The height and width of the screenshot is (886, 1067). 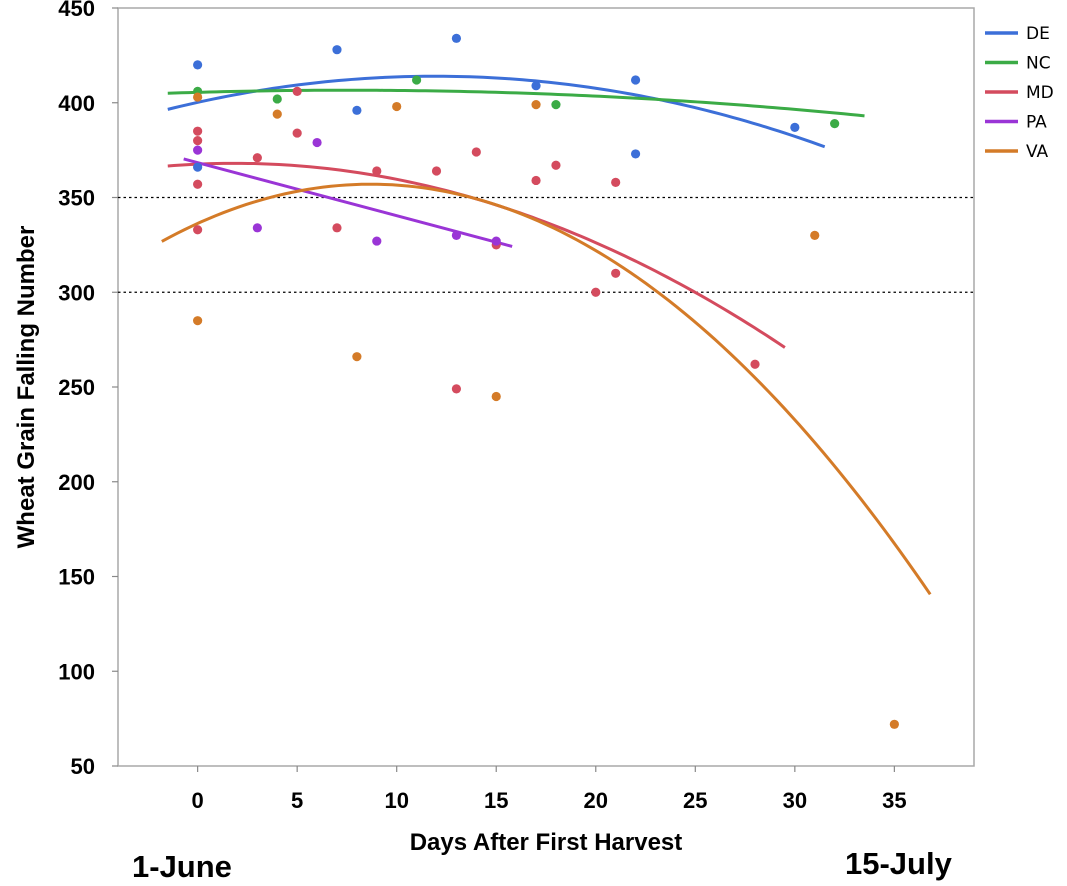 I want to click on y-tick-label: 250, so click(x=76, y=387).